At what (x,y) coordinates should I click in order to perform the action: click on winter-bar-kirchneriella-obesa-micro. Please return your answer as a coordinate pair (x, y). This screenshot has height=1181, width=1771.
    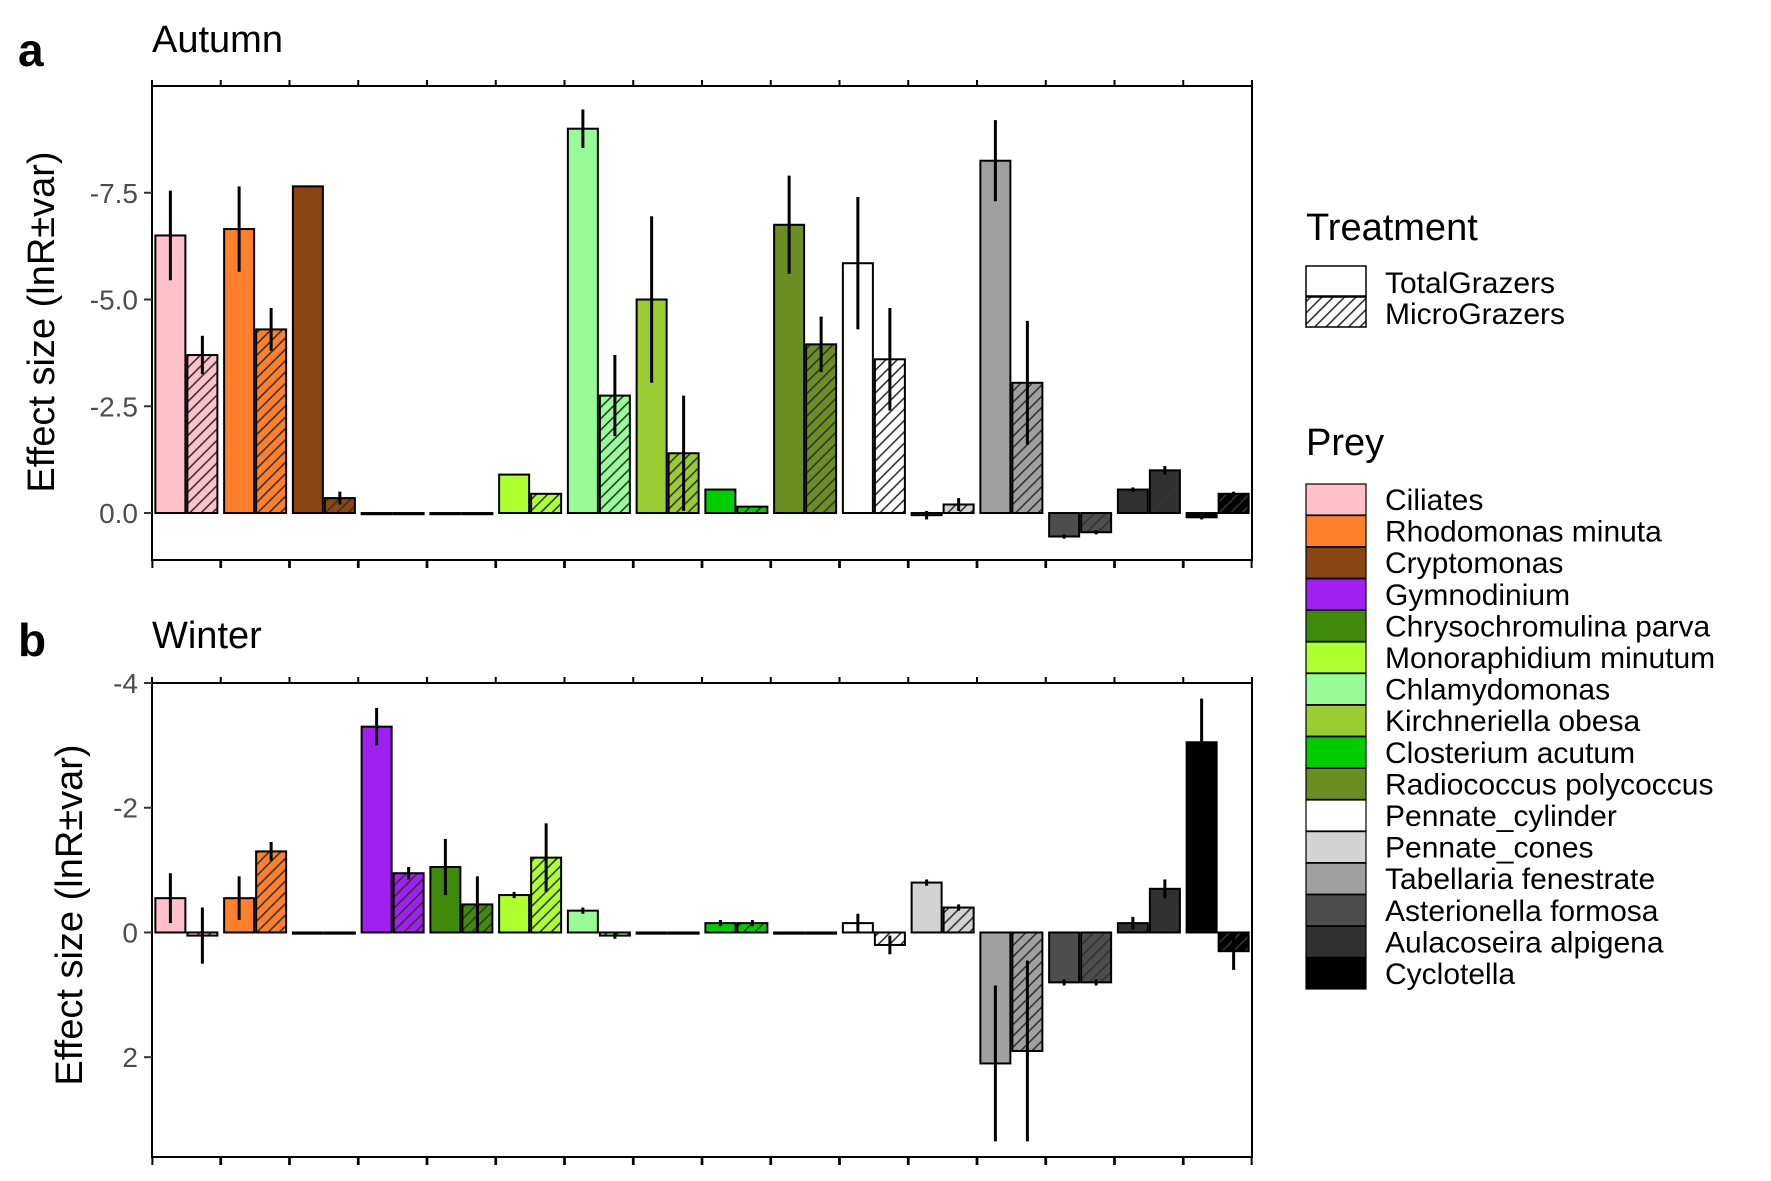
    Looking at the image, I should click on (683, 933).